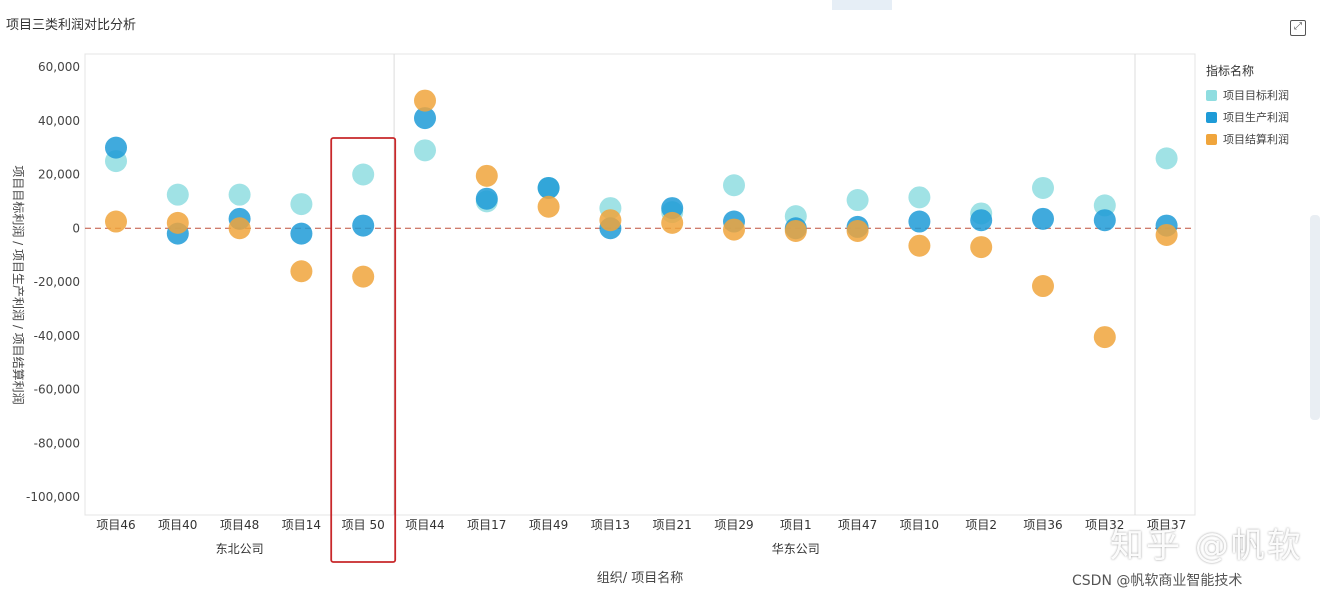  What do you see at coordinates (610, 525) in the screenshot?
I see `x-tick-label: 项目13` at bounding box center [610, 525].